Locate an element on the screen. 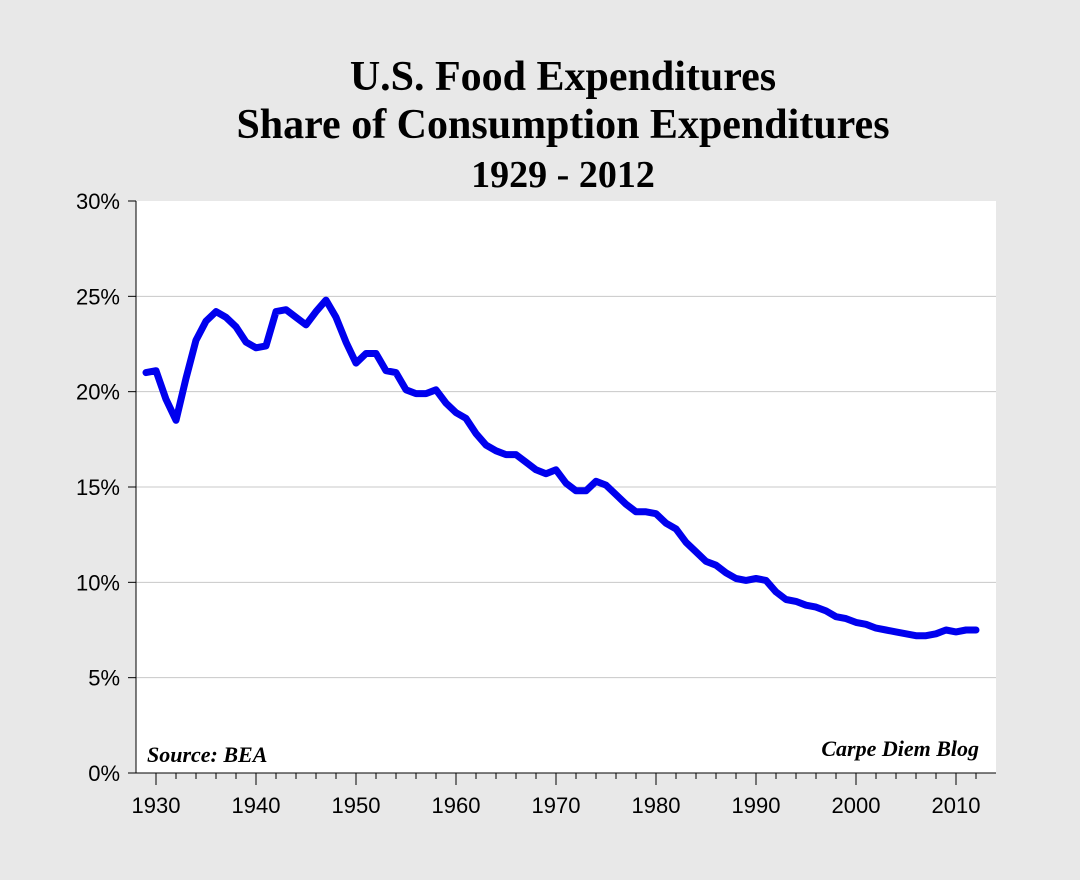 The image size is (1080, 880). x-tick-label: 1930 is located at coordinates (156, 805).